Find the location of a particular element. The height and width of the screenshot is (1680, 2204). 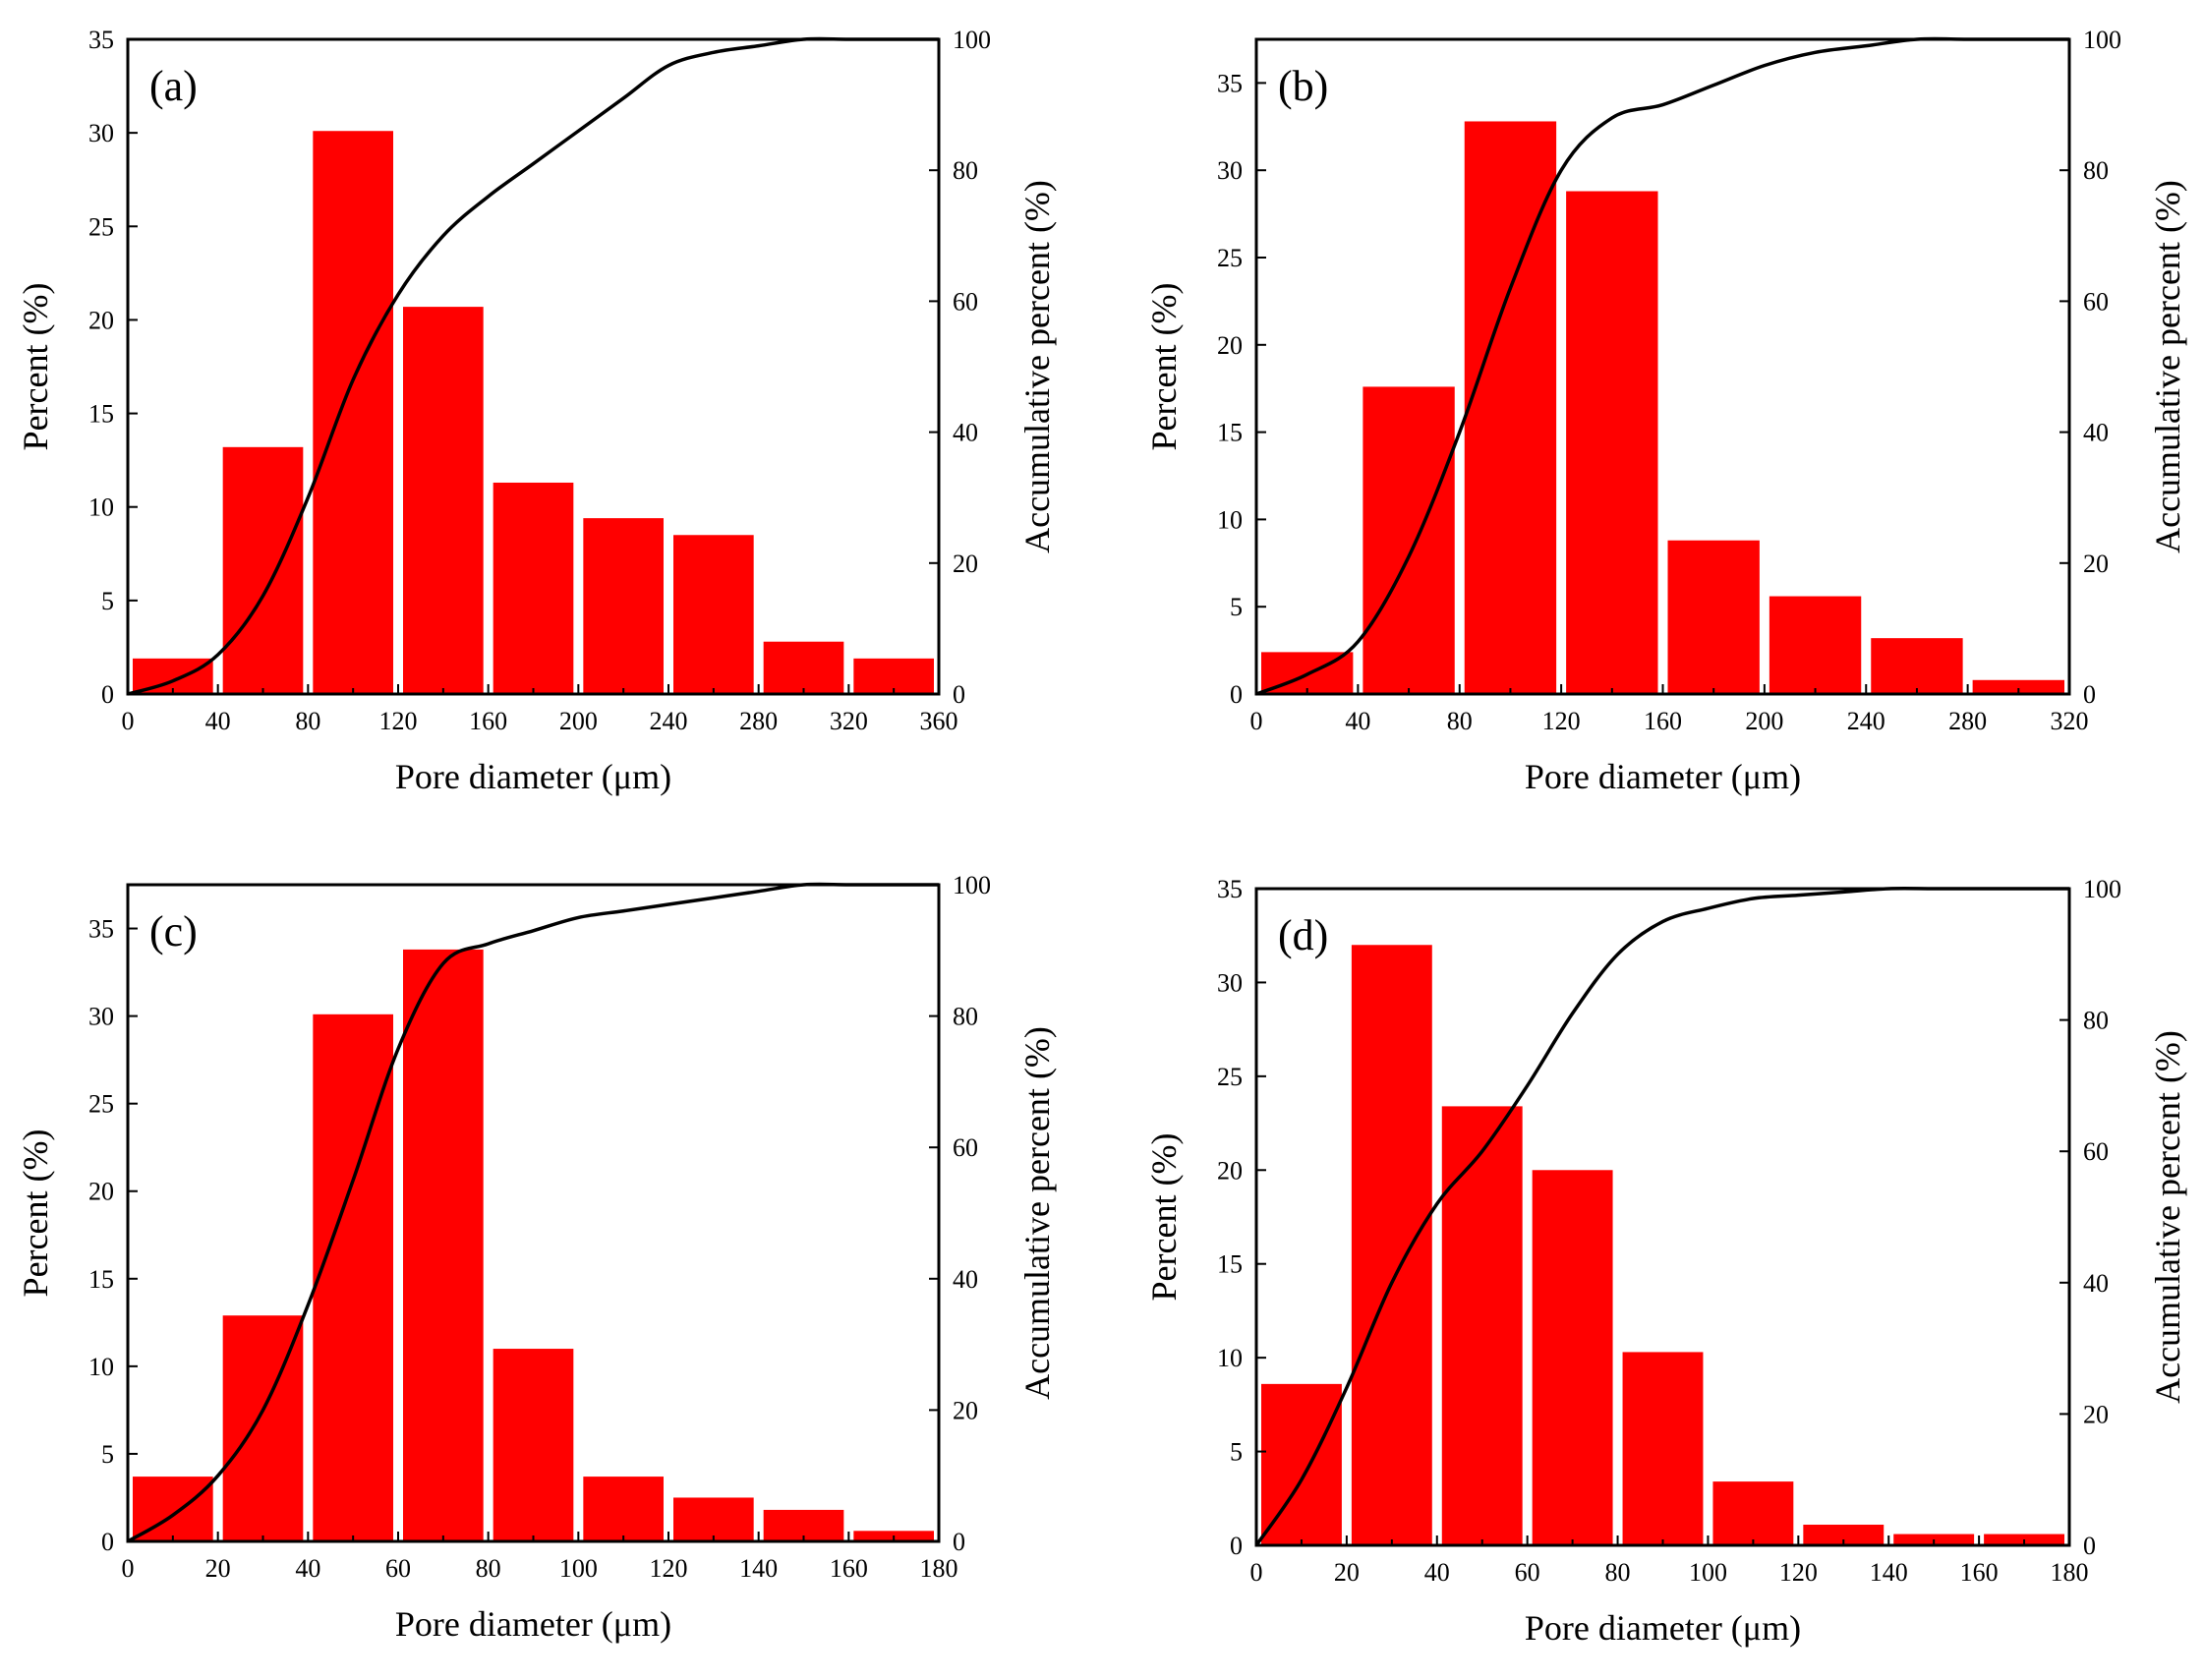

x-tick-label: 240 is located at coordinates (669, 721).